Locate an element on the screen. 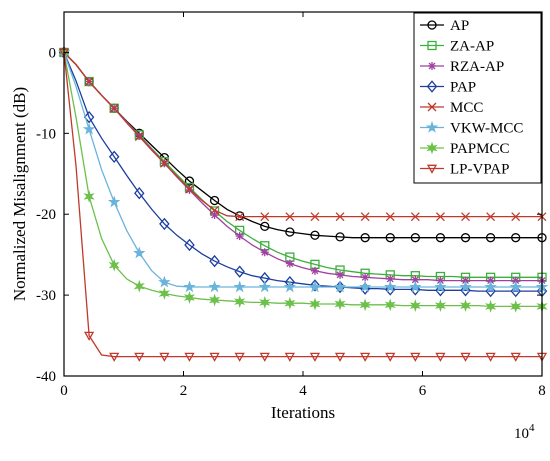 The image size is (550, 461). legend-label: MCC is located at coordinates (466, 108).